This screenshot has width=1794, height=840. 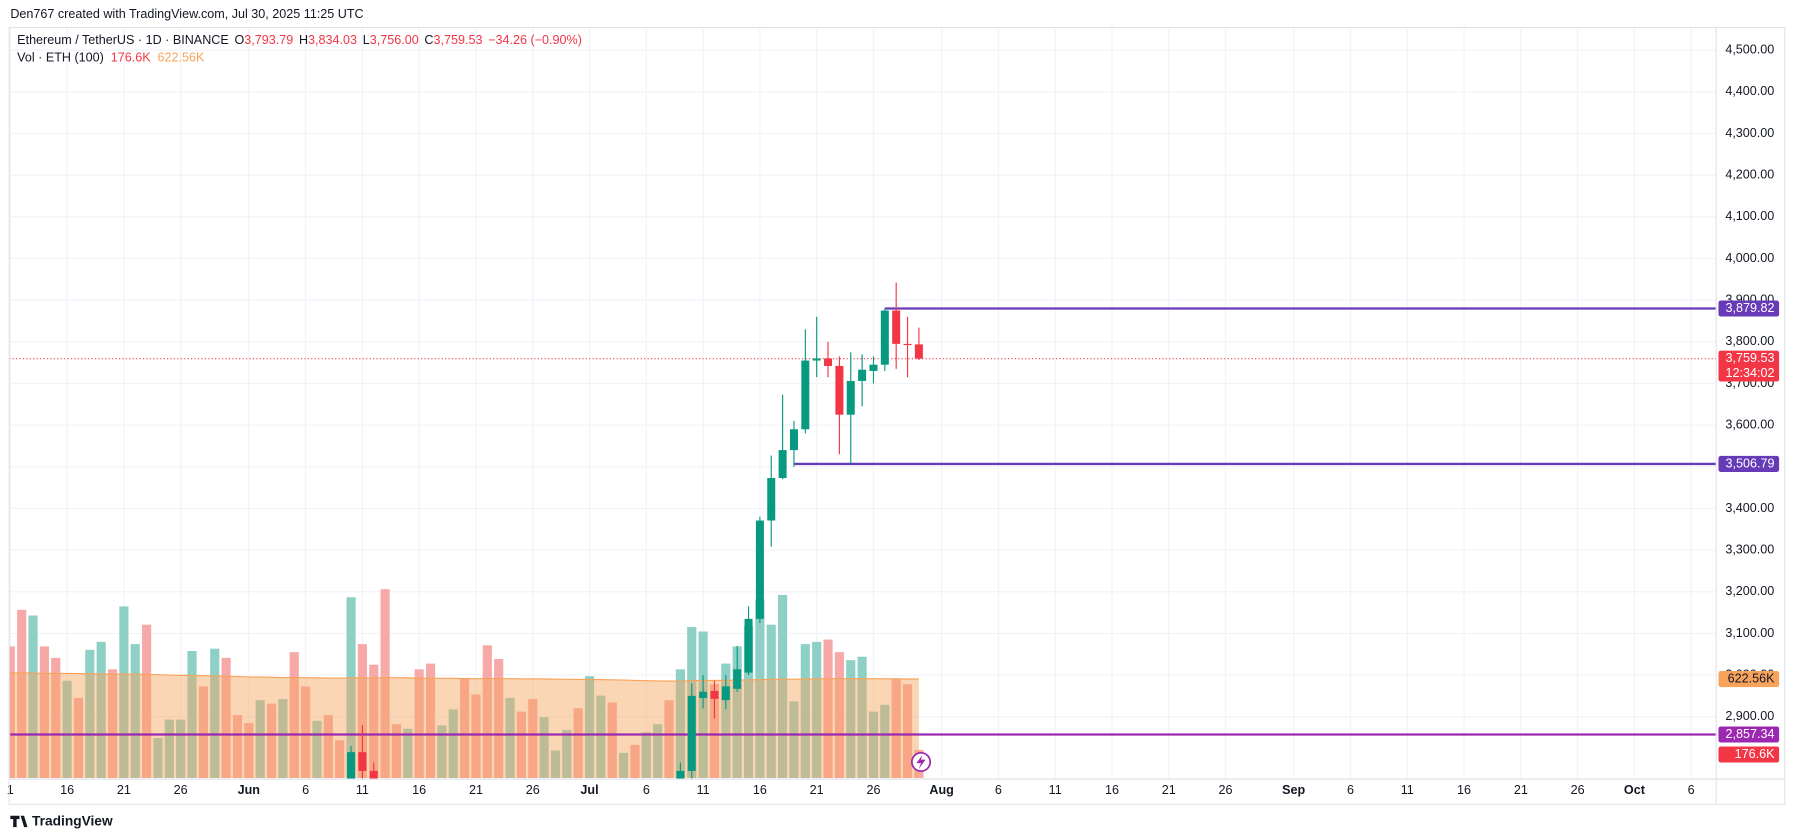 What do you see at coordinates (1750, 358) in the screenshot?
I see `last-price-label: 3,759.53` at bounding box center [1750, 358].